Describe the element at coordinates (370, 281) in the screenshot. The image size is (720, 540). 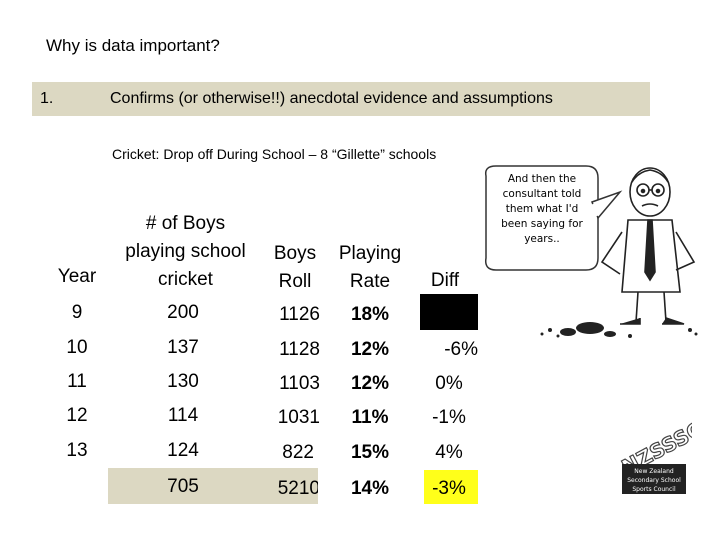
I see `header-rate-line2: Rate` at that location.